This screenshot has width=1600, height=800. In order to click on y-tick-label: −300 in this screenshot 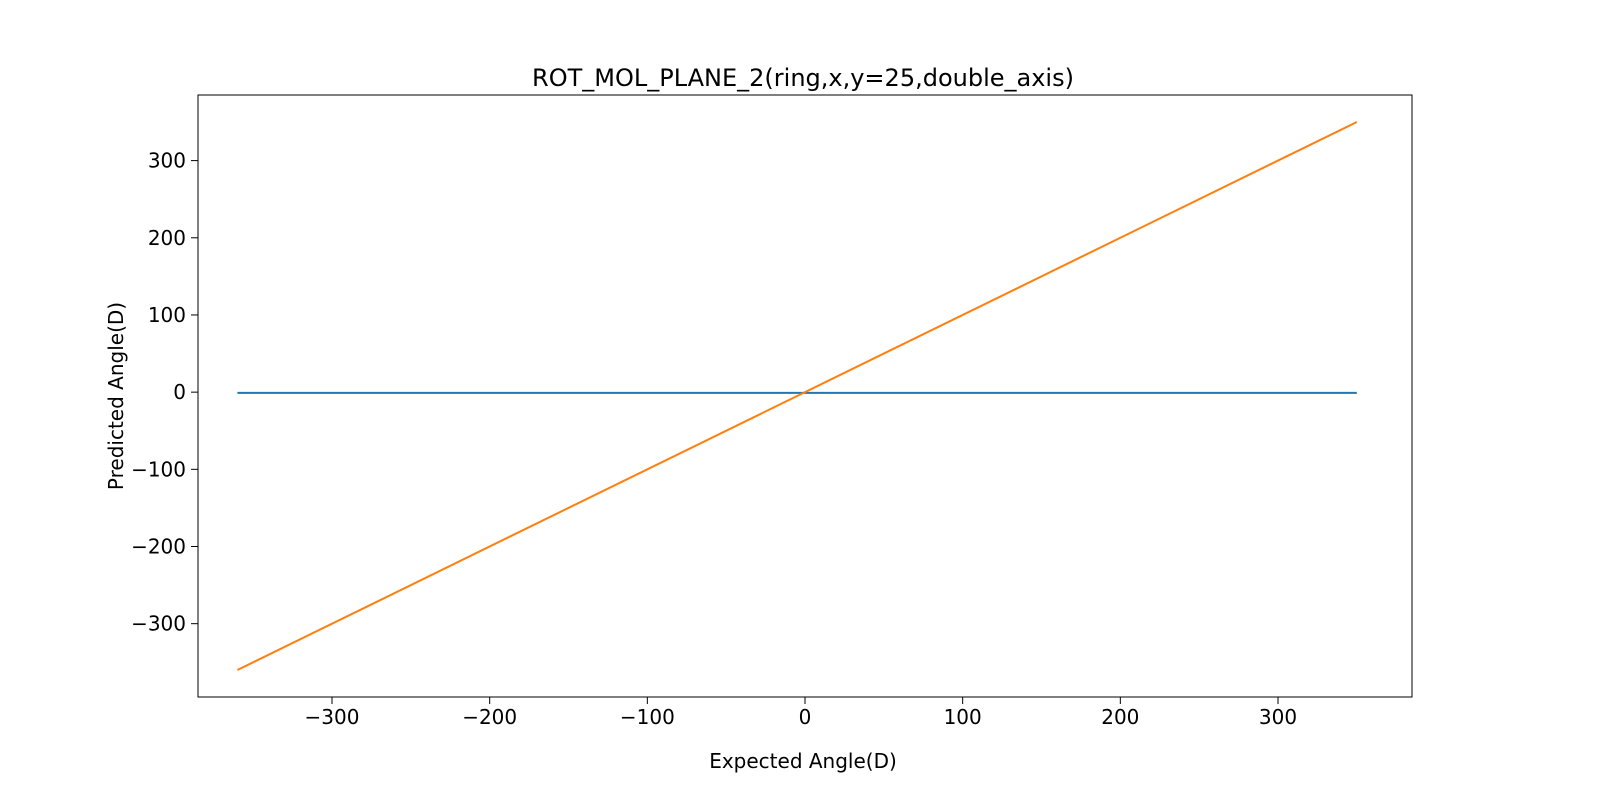, I will do `click(158, 624)`.